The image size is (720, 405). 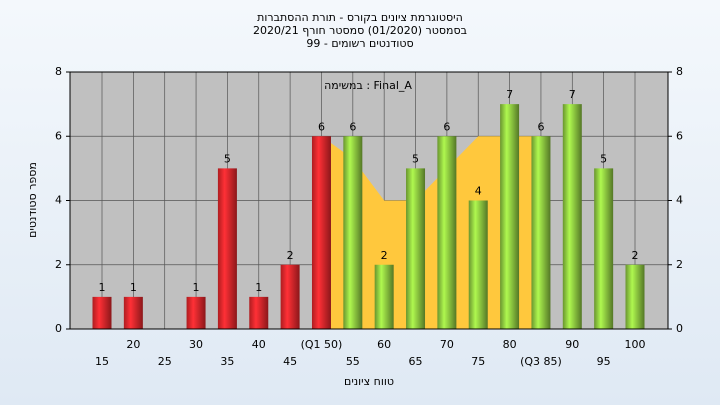 I want to click on annotation: במשימה : Final_A, so click(x=368, y=85).